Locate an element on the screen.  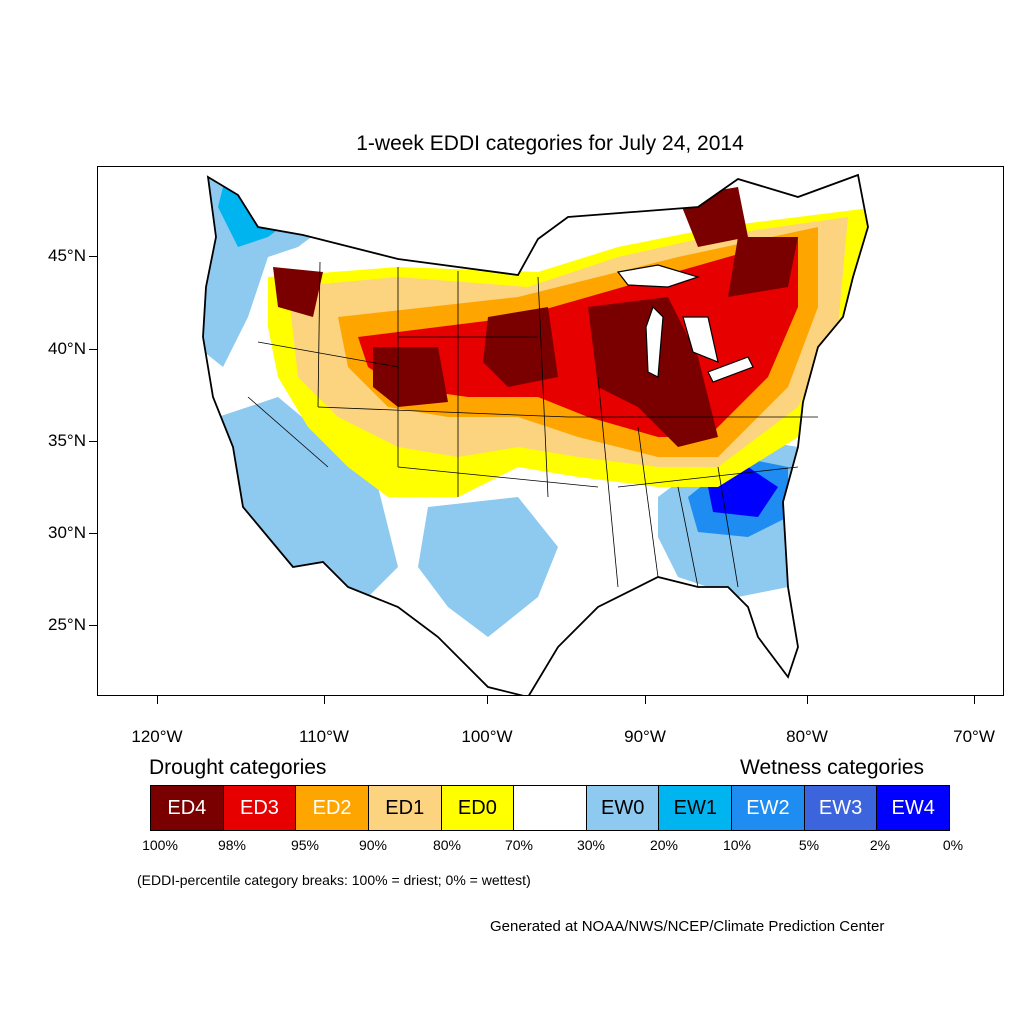
break-label: 70% is located at coordinates (519, 845).